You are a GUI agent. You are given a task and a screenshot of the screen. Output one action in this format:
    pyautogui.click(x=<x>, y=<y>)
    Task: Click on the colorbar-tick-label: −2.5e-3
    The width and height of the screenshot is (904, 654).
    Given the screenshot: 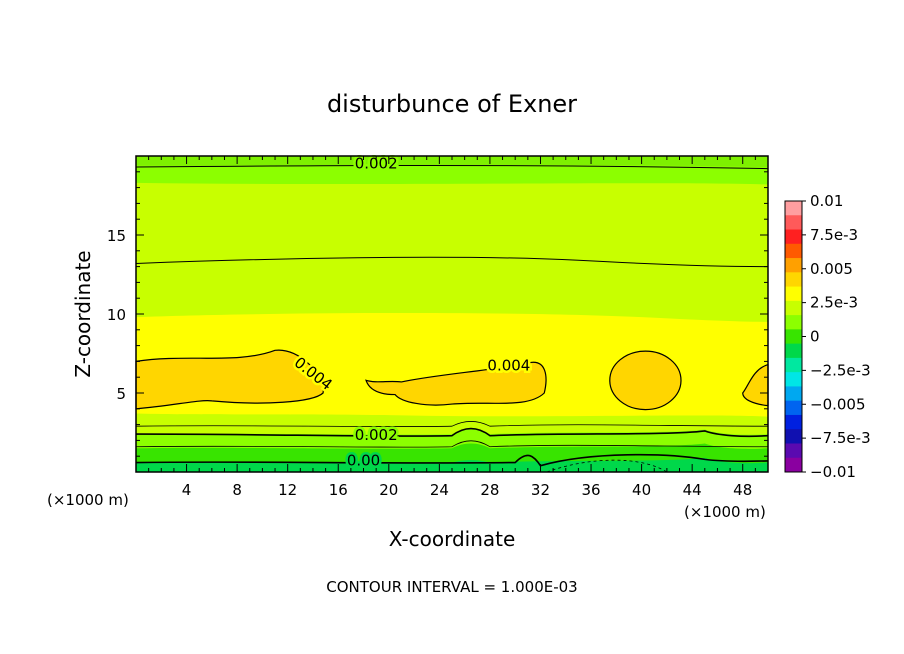 What is the action you would take?
    pyautogui.click(x=840, y=370)
    